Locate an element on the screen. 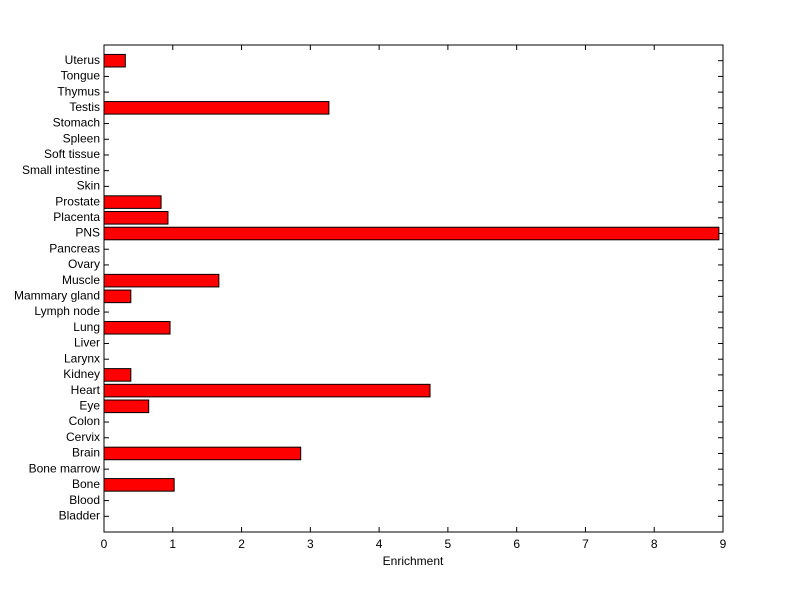 Image resolution: width=800 pixels, height=599 pixels. y-tick-label: Uterus is located at coordinates (82, 60).